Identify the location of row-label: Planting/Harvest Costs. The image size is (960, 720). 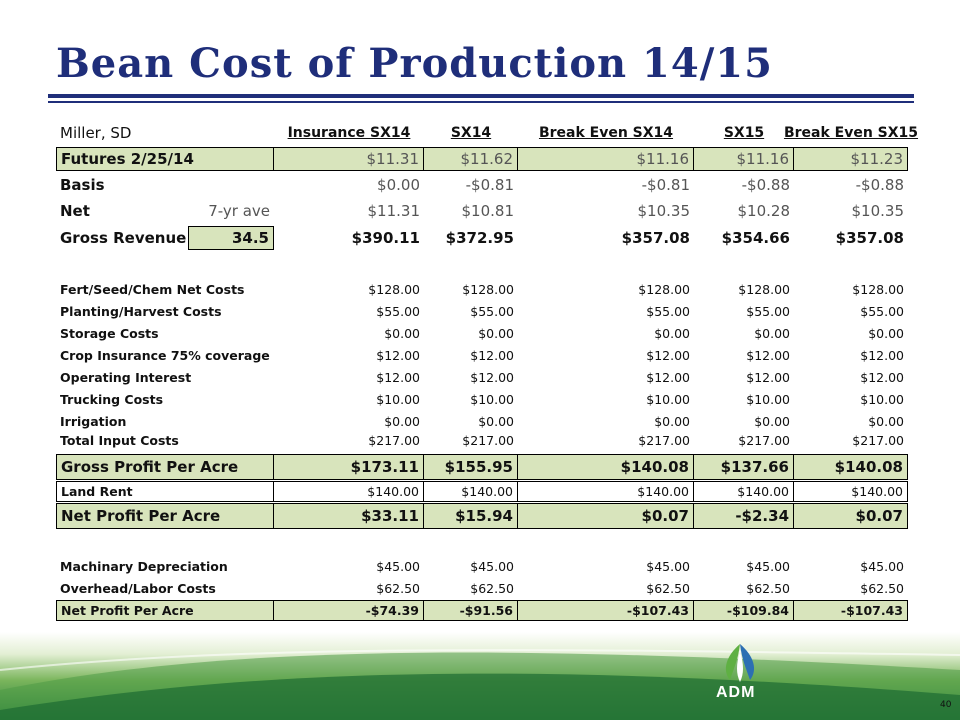
(141, 311).